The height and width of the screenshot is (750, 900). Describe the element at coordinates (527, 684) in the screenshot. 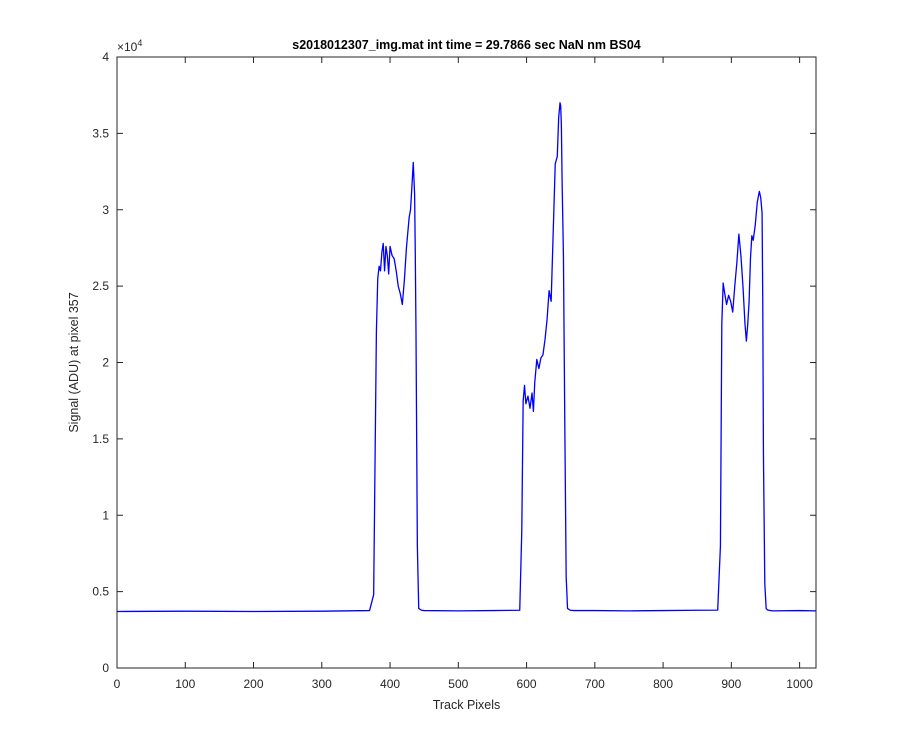

I see `x-tick-label: 600` at that location.